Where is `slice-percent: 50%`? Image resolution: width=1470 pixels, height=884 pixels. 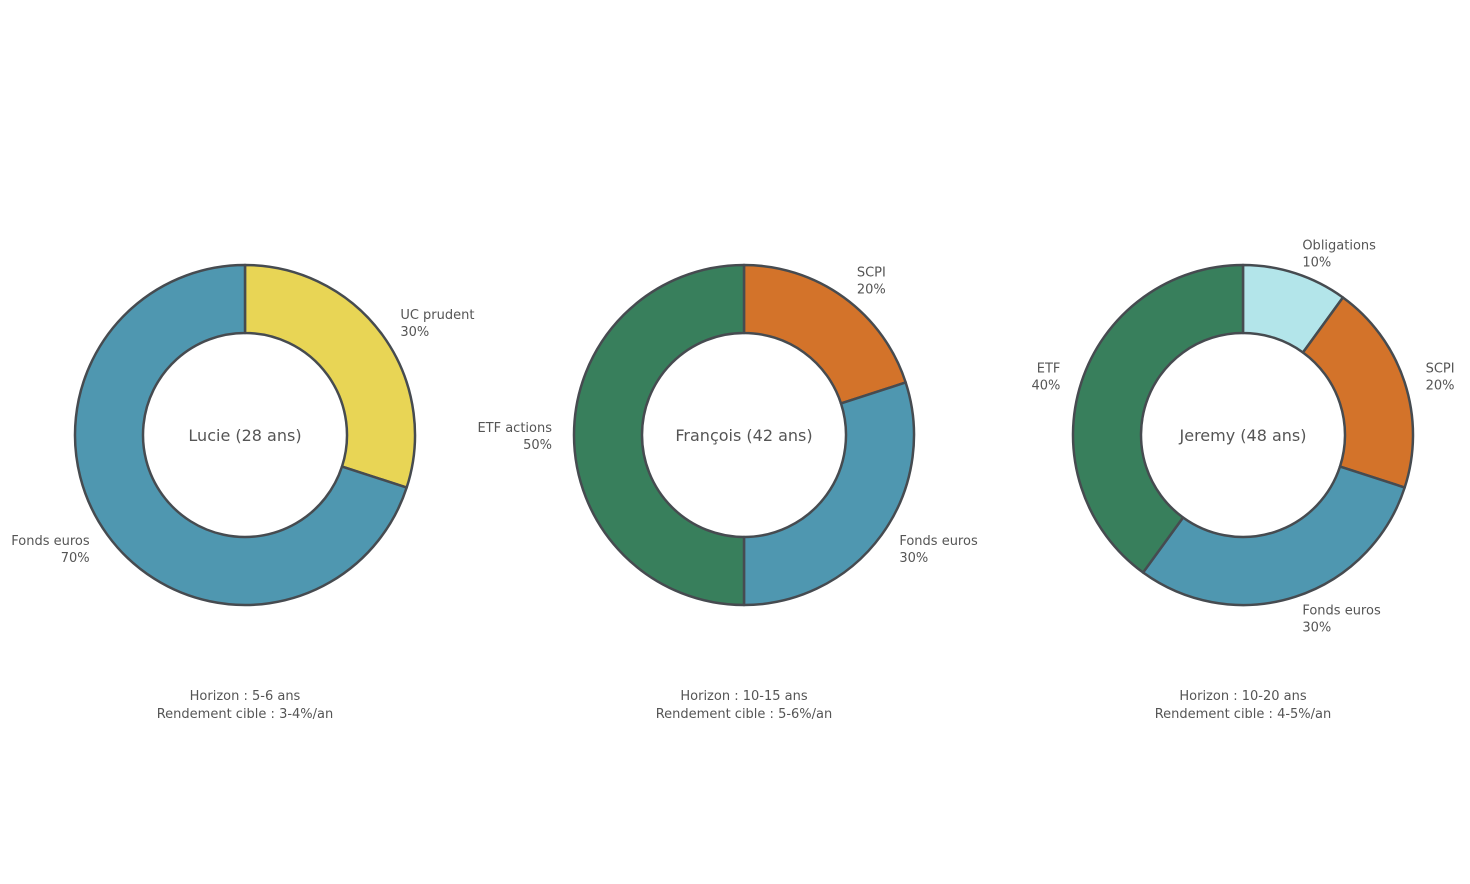
slice-percent: 50% is located at coordinates (537, 445).